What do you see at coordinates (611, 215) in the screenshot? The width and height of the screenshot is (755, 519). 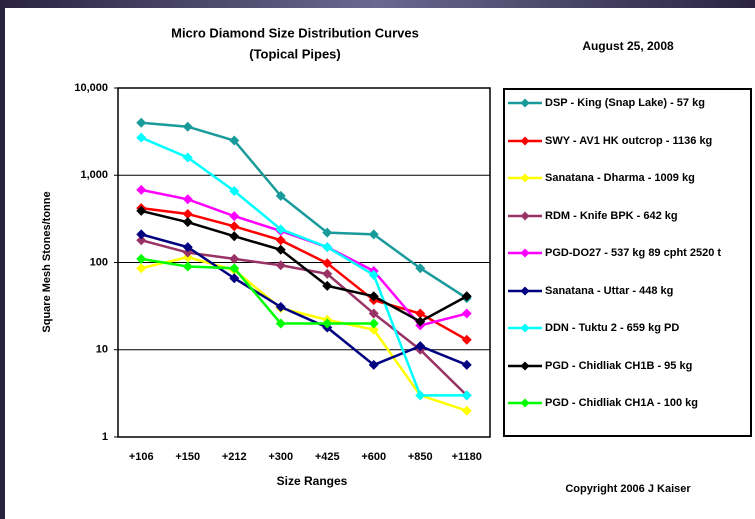 I see `legend-label: RDM - Knife BPK - 642 kg` at bounding box center [611, 215].